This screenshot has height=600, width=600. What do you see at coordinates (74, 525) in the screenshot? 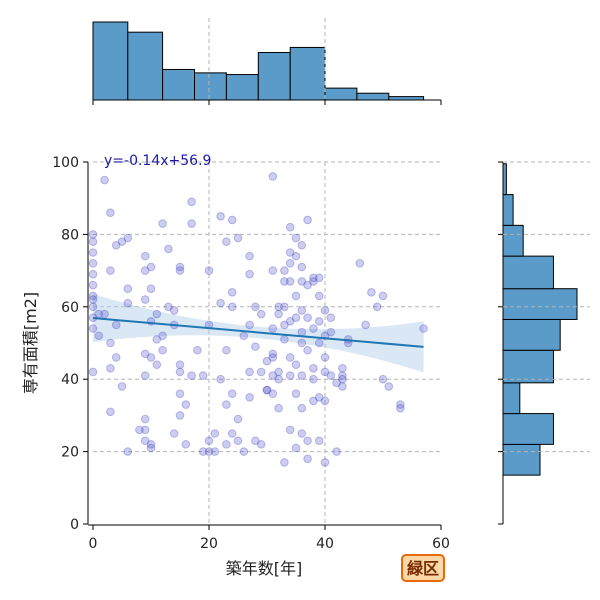
I see `y-tick-label: 0` at bounding box center [74, 525].